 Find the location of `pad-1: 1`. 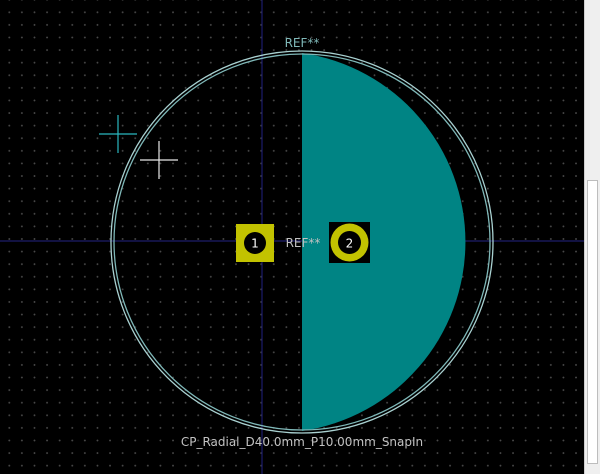

pad-1: 1 is located at coordinates (255, 243).